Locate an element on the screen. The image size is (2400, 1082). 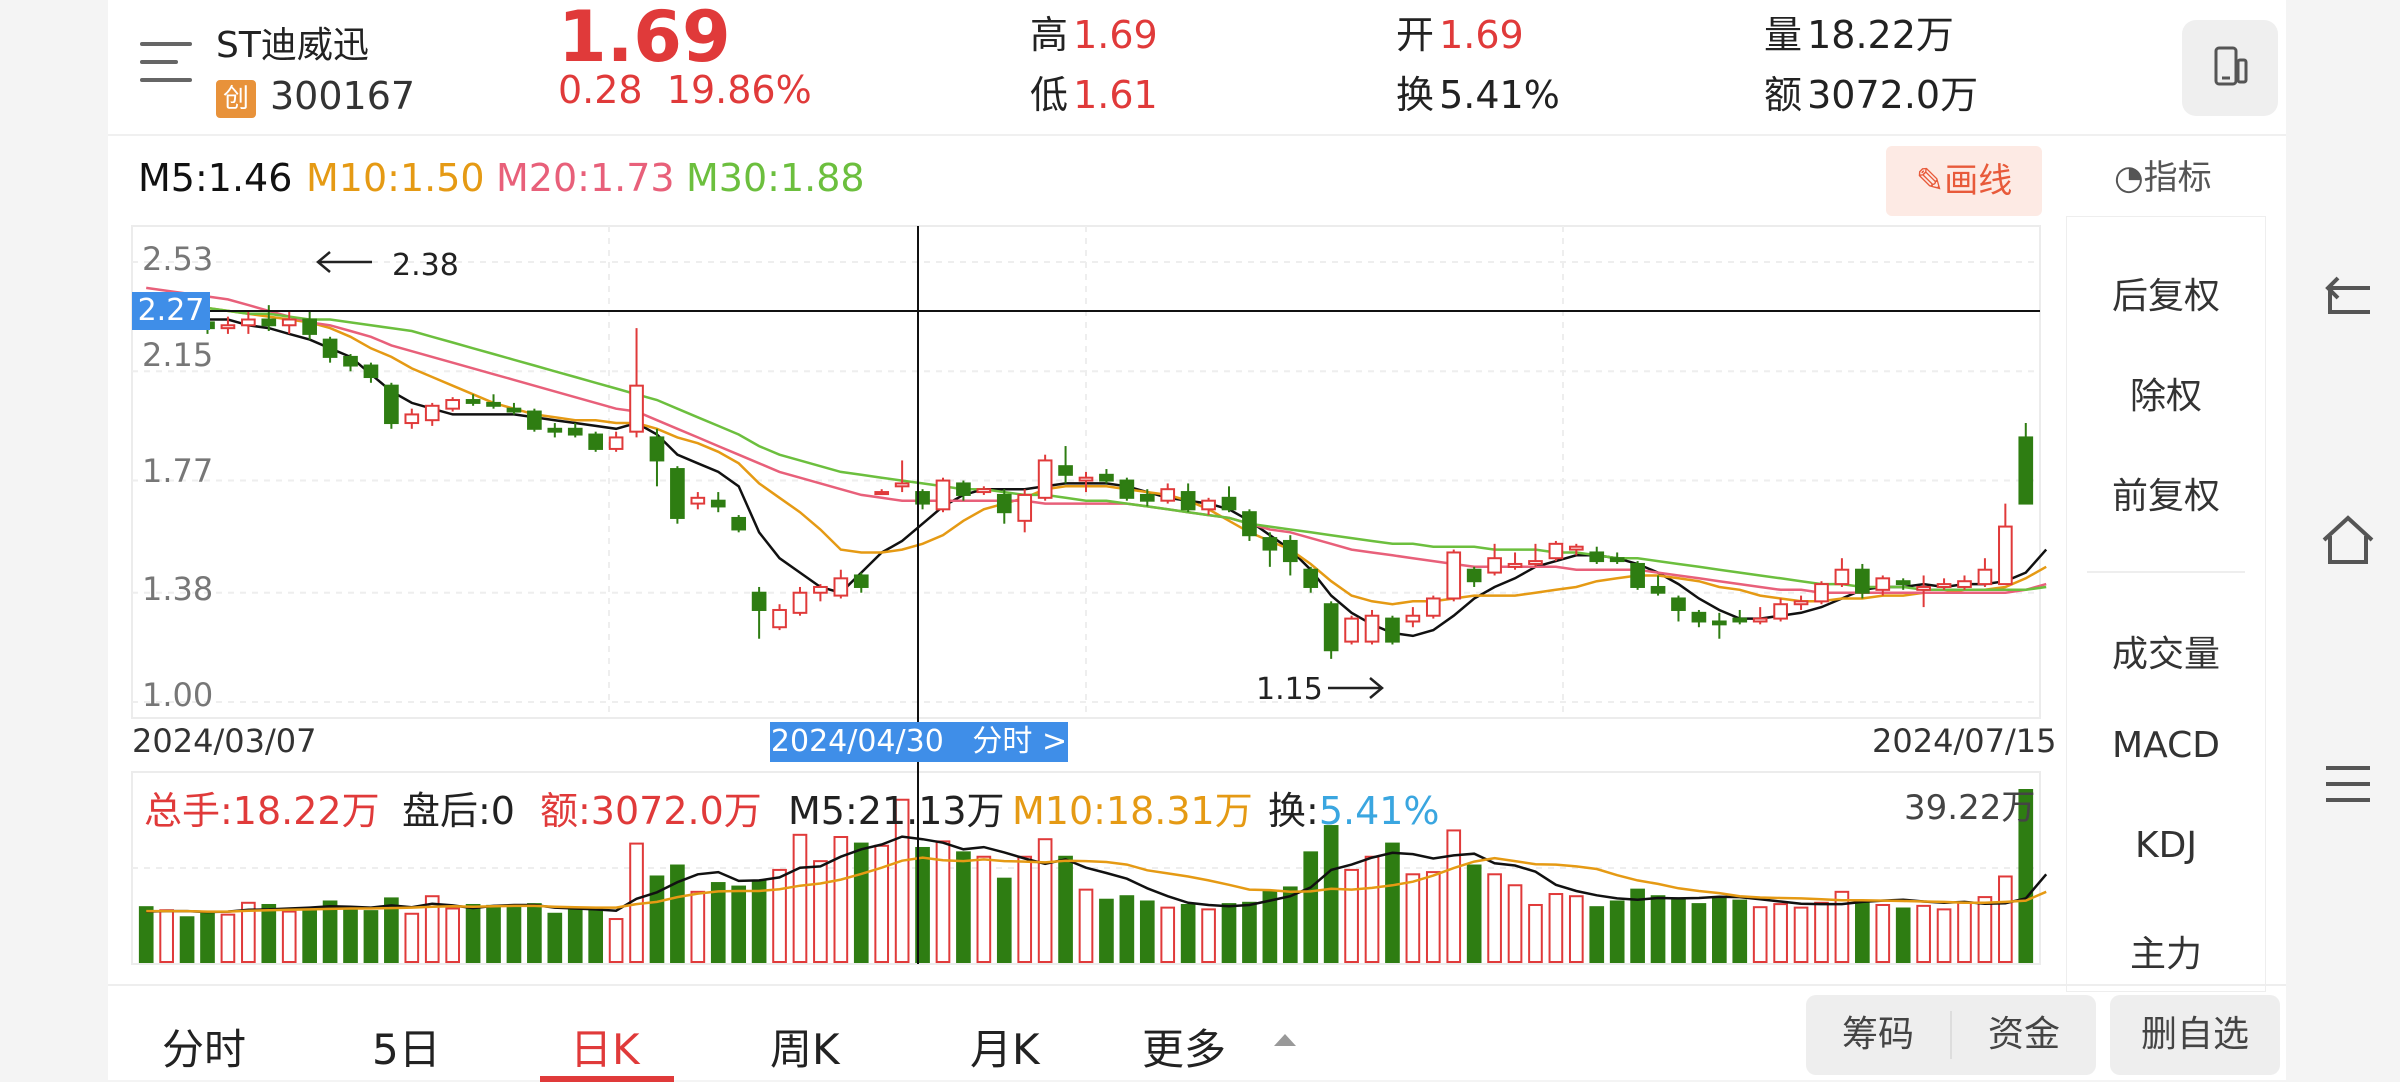
tab-more: 更多 is located at coordinates (1184, 1049).